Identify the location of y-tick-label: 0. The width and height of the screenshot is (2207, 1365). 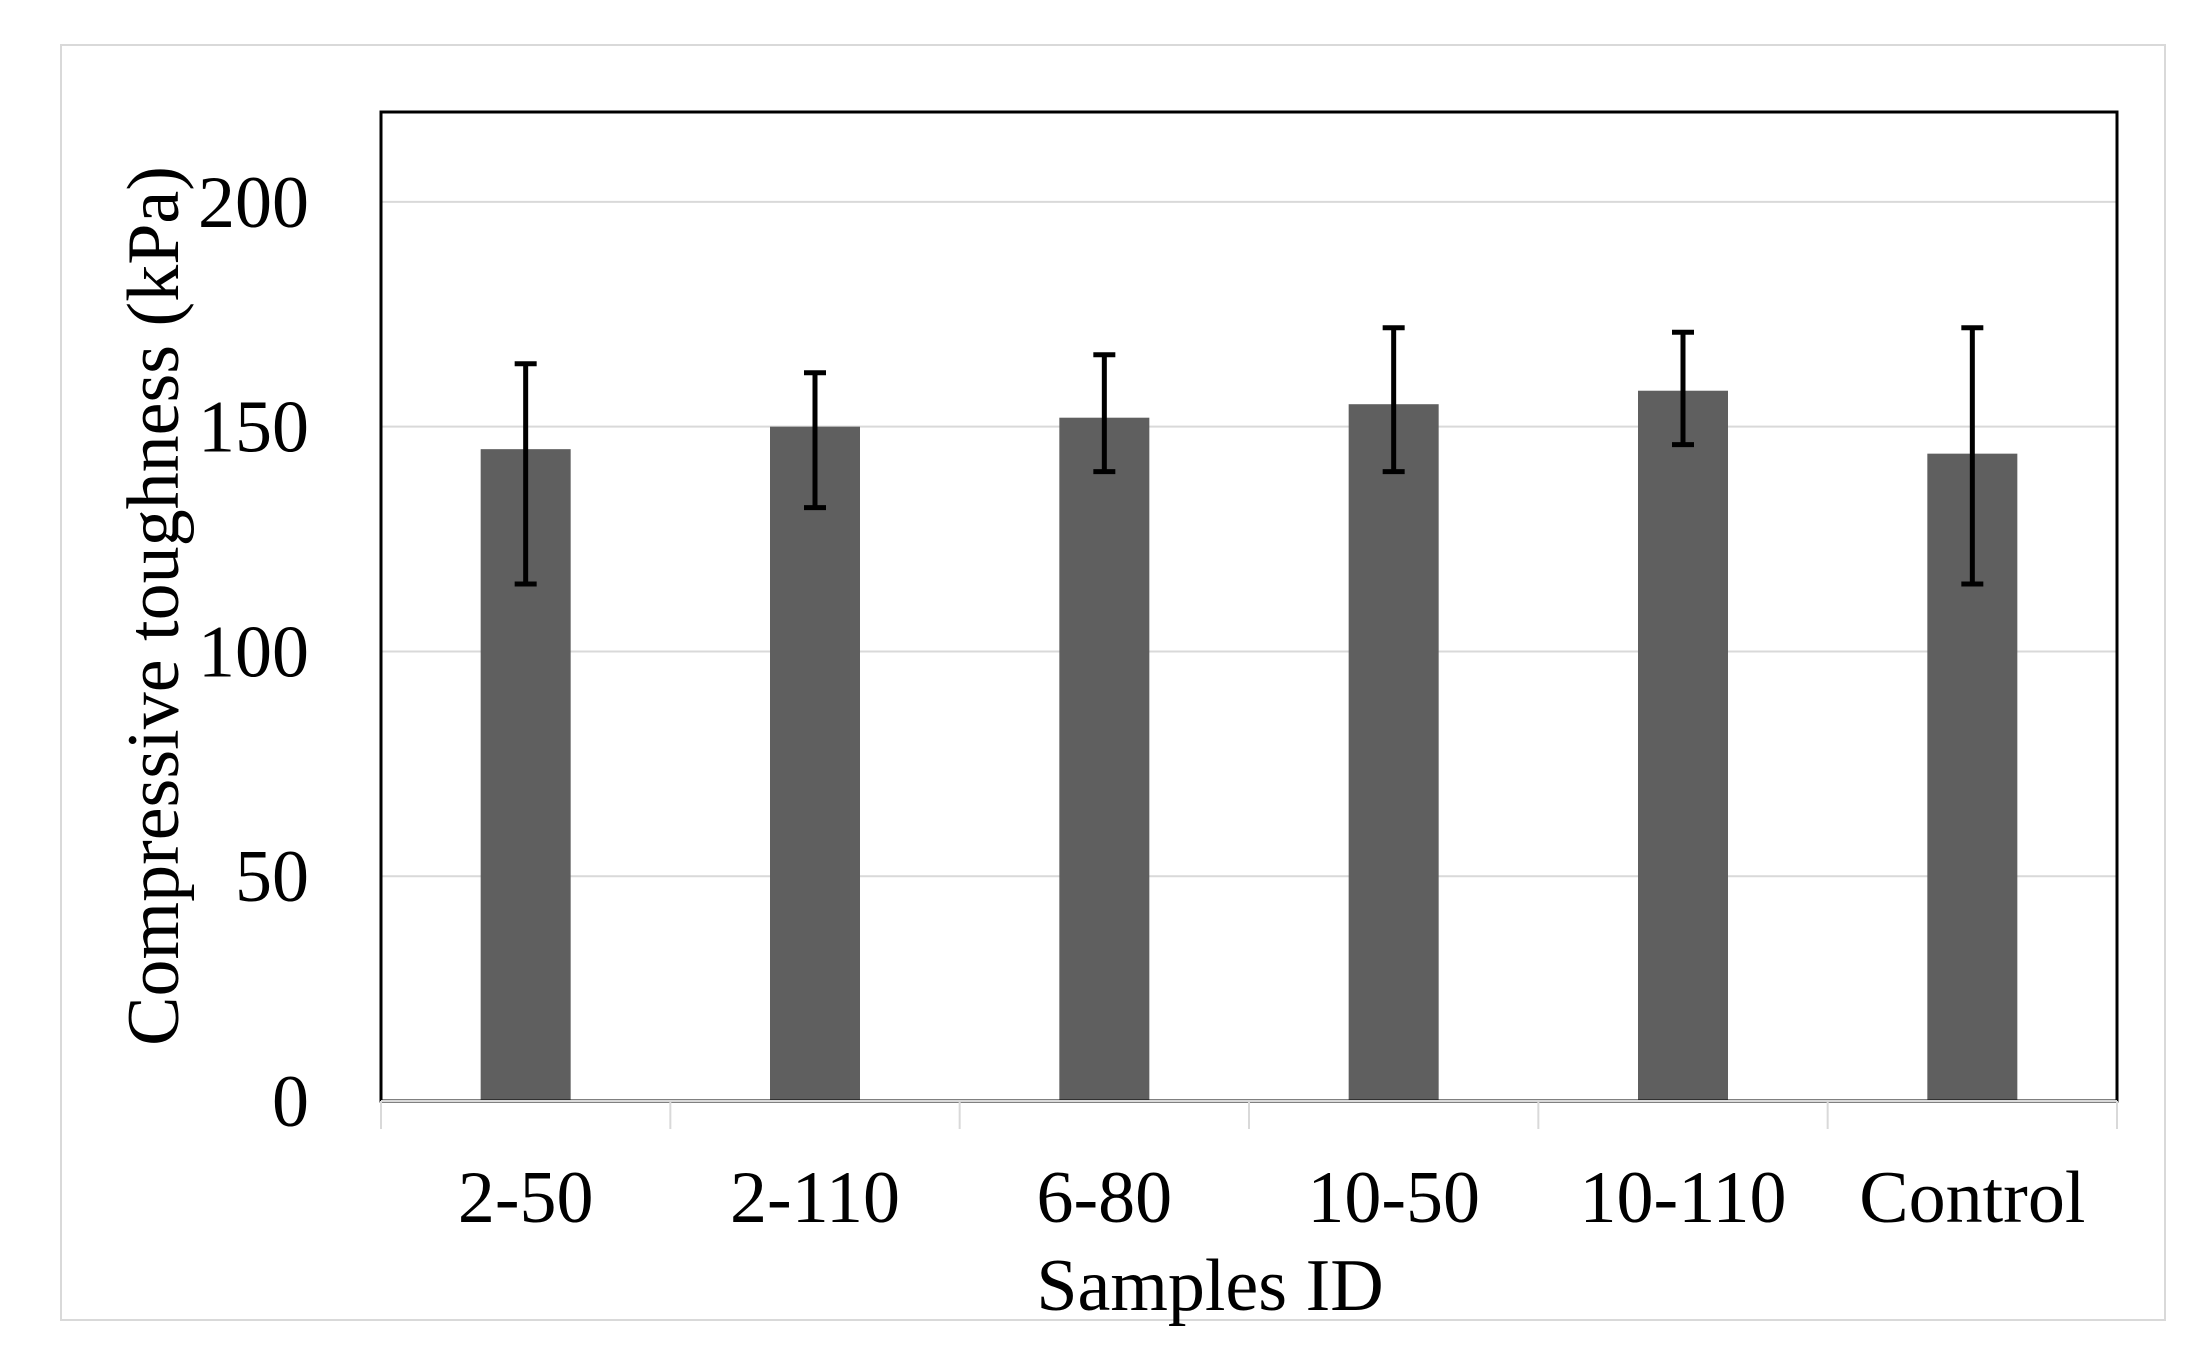
(290, 1102).